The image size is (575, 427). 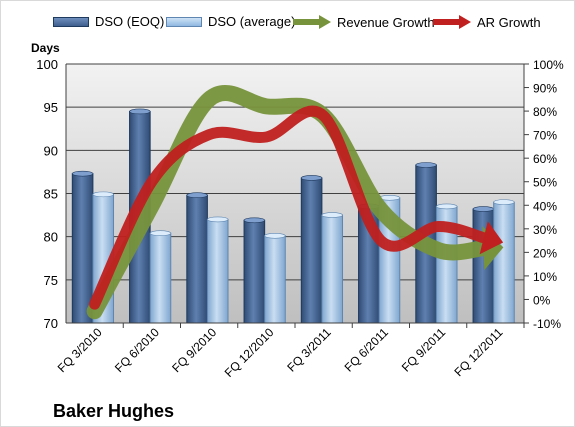 What do you see at coordinates (309, 350) in the screenshot?
I see `x-tick-label: FQ 3/2011` at bounding box center [309, 350].